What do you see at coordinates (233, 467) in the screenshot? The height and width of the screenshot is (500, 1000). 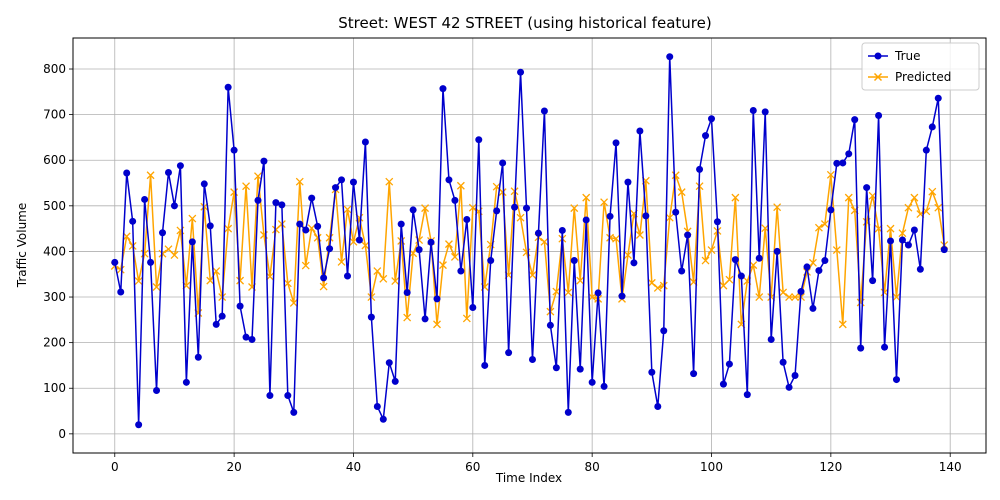 I see `x-tick-label: 20` at bounding box center [233, 467].